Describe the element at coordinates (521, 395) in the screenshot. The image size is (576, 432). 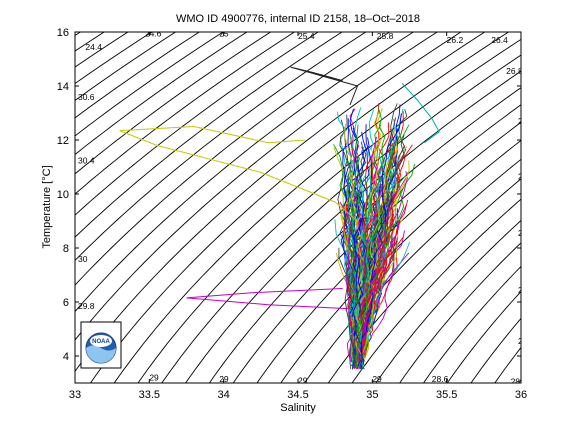
I see `x-tick-label: 36` at that location.